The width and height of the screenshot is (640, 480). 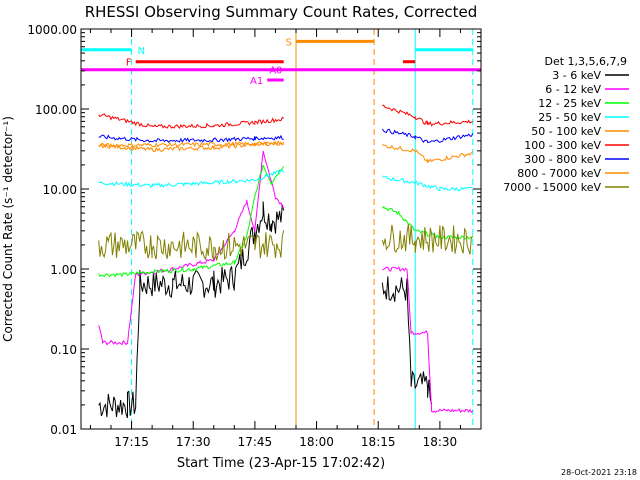 I want to click on legend-entry-label: 300 - 800 keV, so click(x=562, y=159).